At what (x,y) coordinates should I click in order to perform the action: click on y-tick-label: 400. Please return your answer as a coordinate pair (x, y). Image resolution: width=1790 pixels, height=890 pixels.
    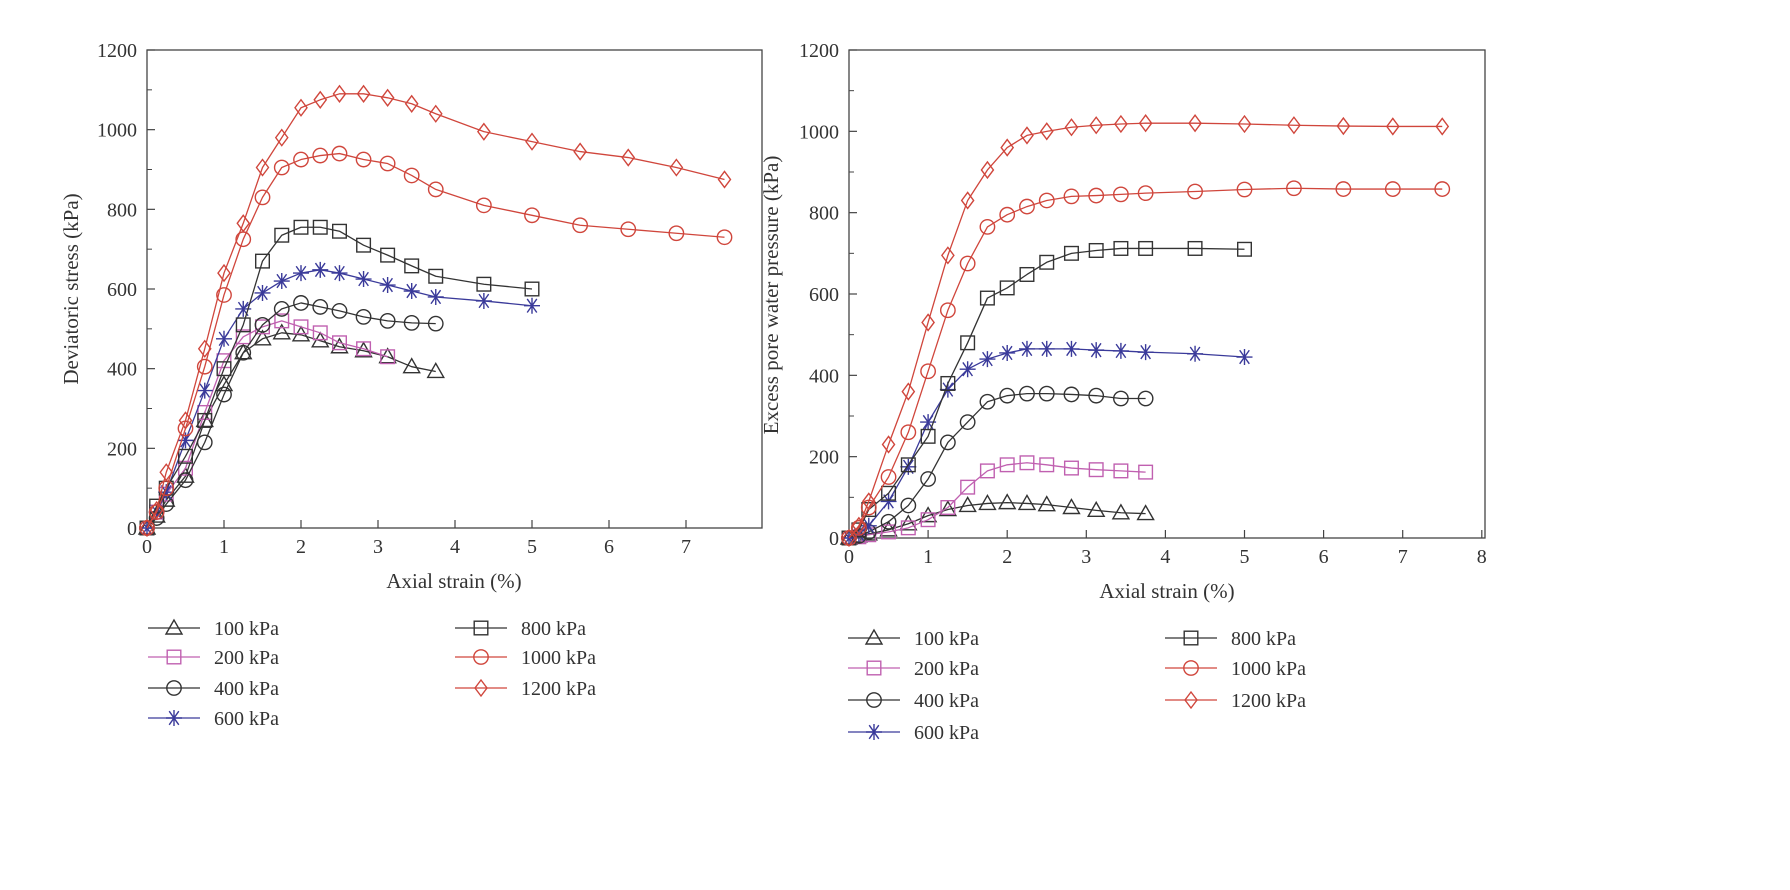
    Looking at the image, I should click on (122, 370).